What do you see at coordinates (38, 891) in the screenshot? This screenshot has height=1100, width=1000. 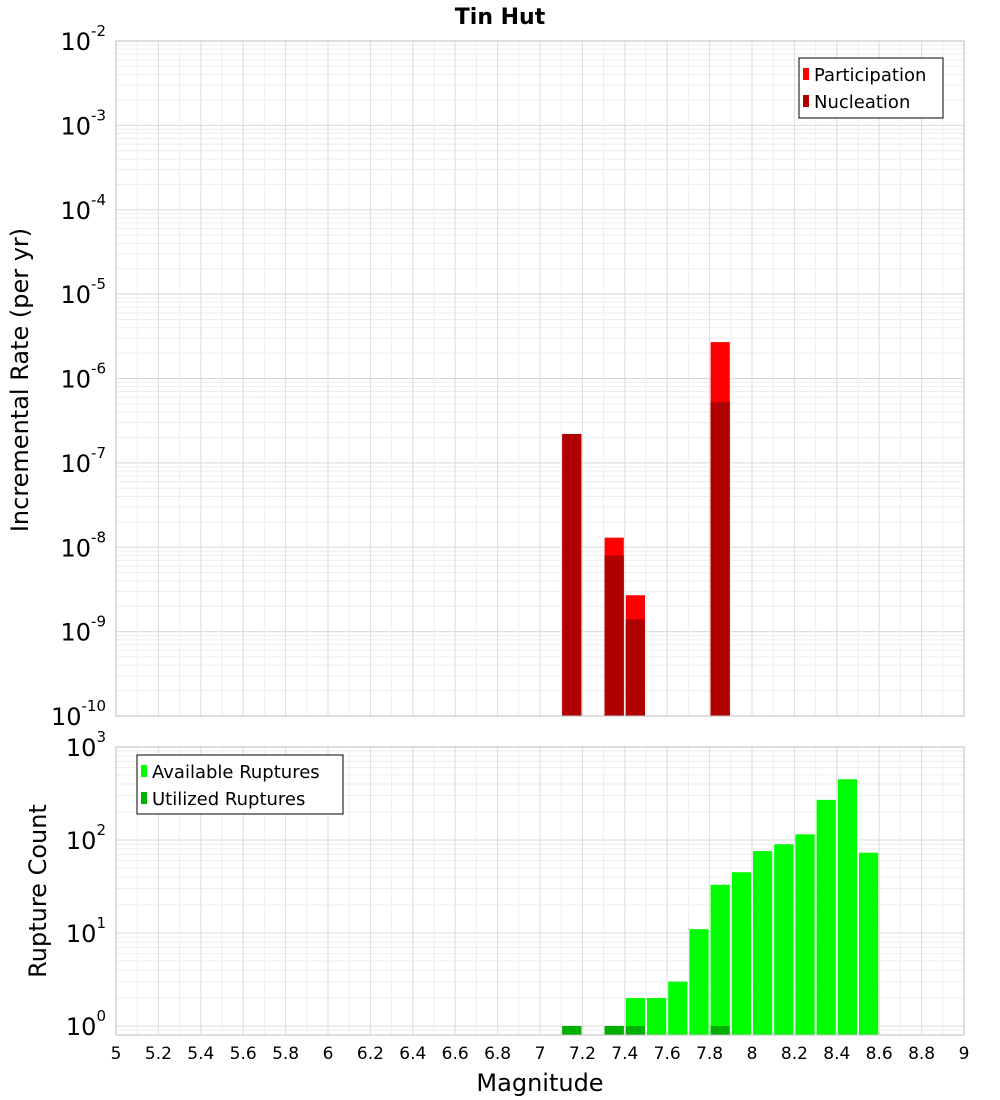 I see `bottom-y-axis-label: Rupture Count` at bounding box center [38, 891].